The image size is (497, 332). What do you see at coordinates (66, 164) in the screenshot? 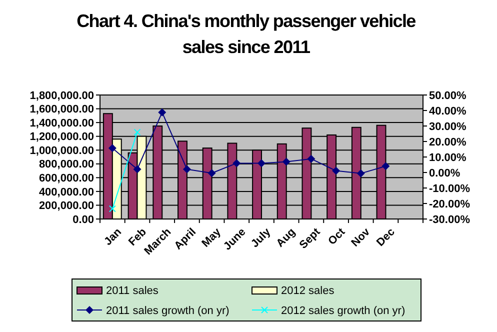
I see `y-tick-label: 800,000.00` at bounding box center [66, 164].